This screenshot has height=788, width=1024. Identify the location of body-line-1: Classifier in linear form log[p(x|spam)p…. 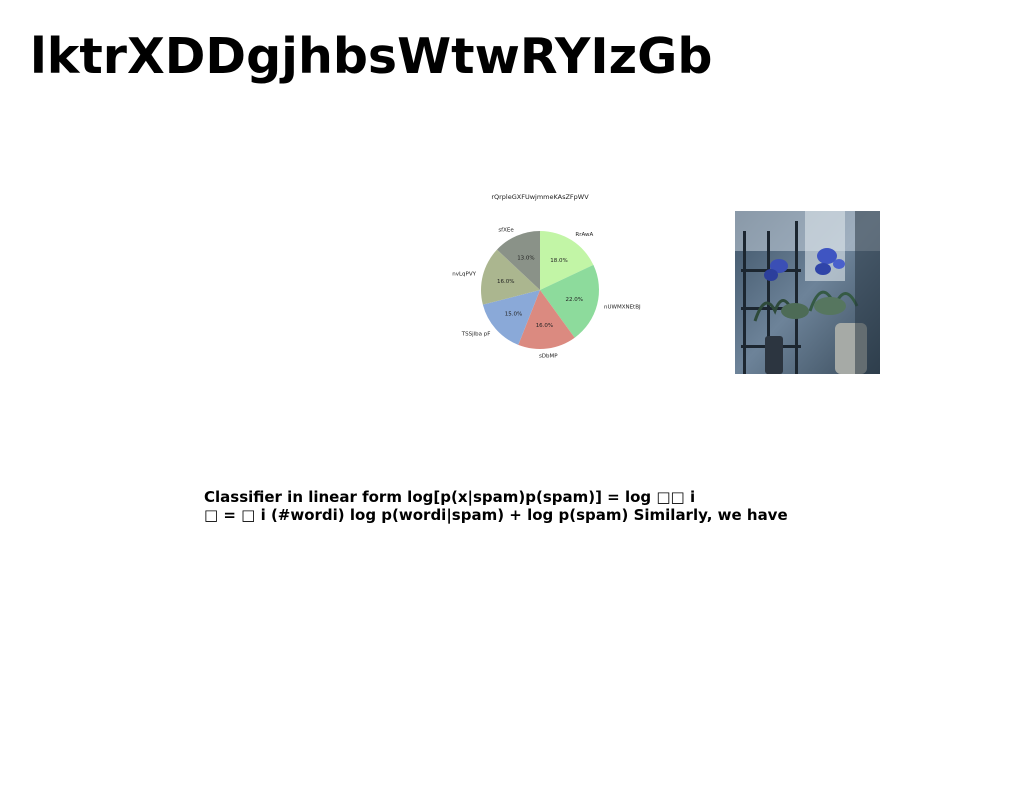
(450, 497).